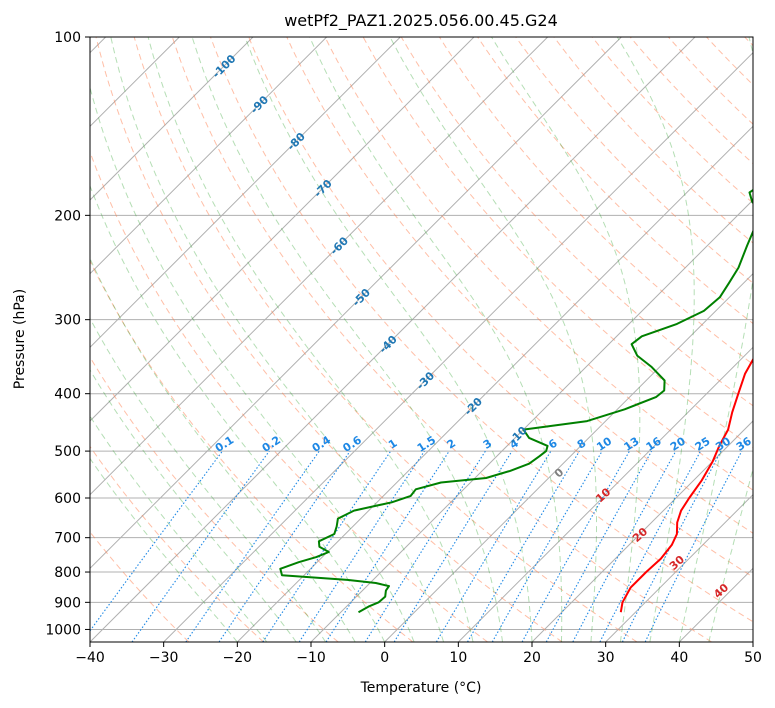 Image resolution: width=775 pixels, height=708 pixels. What do you see at coordinates (67, 38) in the screenshot?
I see `y-tick-label: 100` at bounding box center [67, 38].